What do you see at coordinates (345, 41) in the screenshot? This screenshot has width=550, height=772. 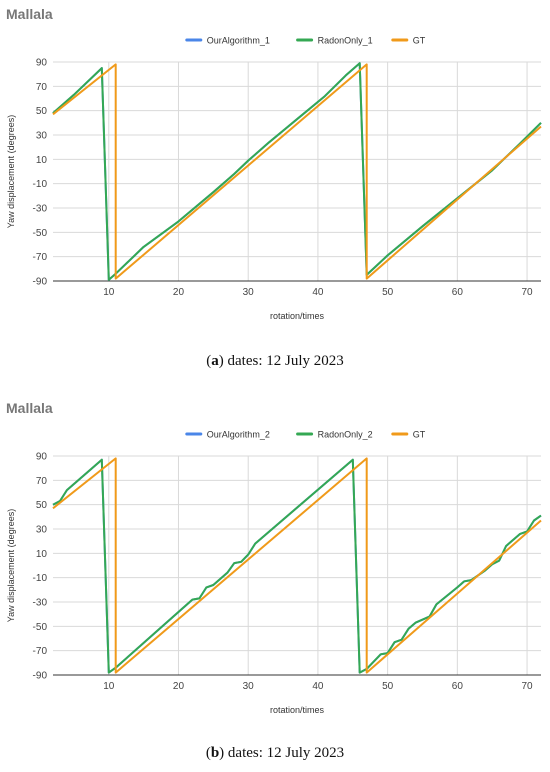 I see `legend-label: RadonOnly_1` at bounding box center [345, 41].